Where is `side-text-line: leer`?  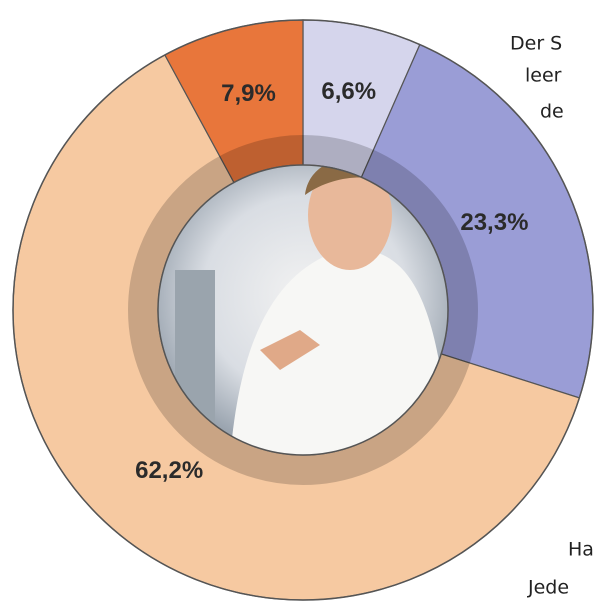
side-text-line: leer is located at coordinates (543, 76).